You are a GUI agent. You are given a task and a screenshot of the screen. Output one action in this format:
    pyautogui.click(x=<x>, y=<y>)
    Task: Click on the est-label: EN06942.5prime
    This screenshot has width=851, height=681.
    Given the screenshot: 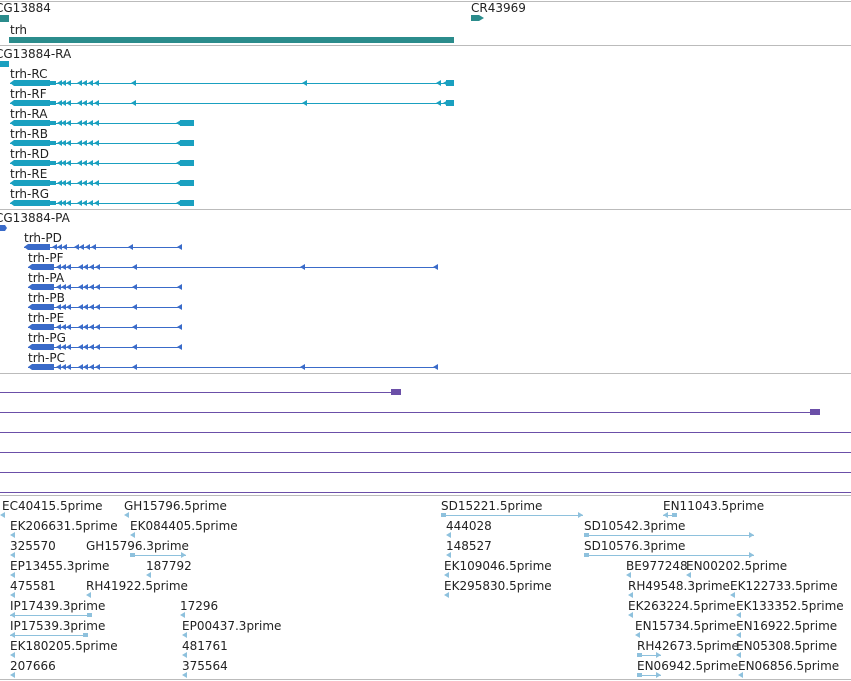 What is the action you would take?
    pyautogui.click(x=687, y=666)
    